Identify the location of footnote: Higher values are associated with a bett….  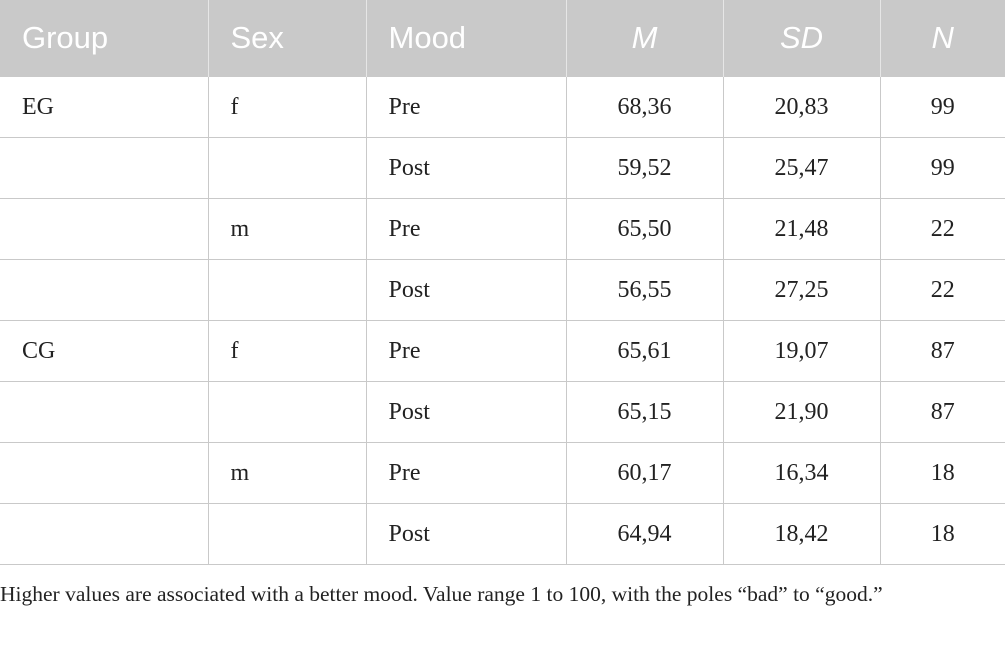
(441, 594).